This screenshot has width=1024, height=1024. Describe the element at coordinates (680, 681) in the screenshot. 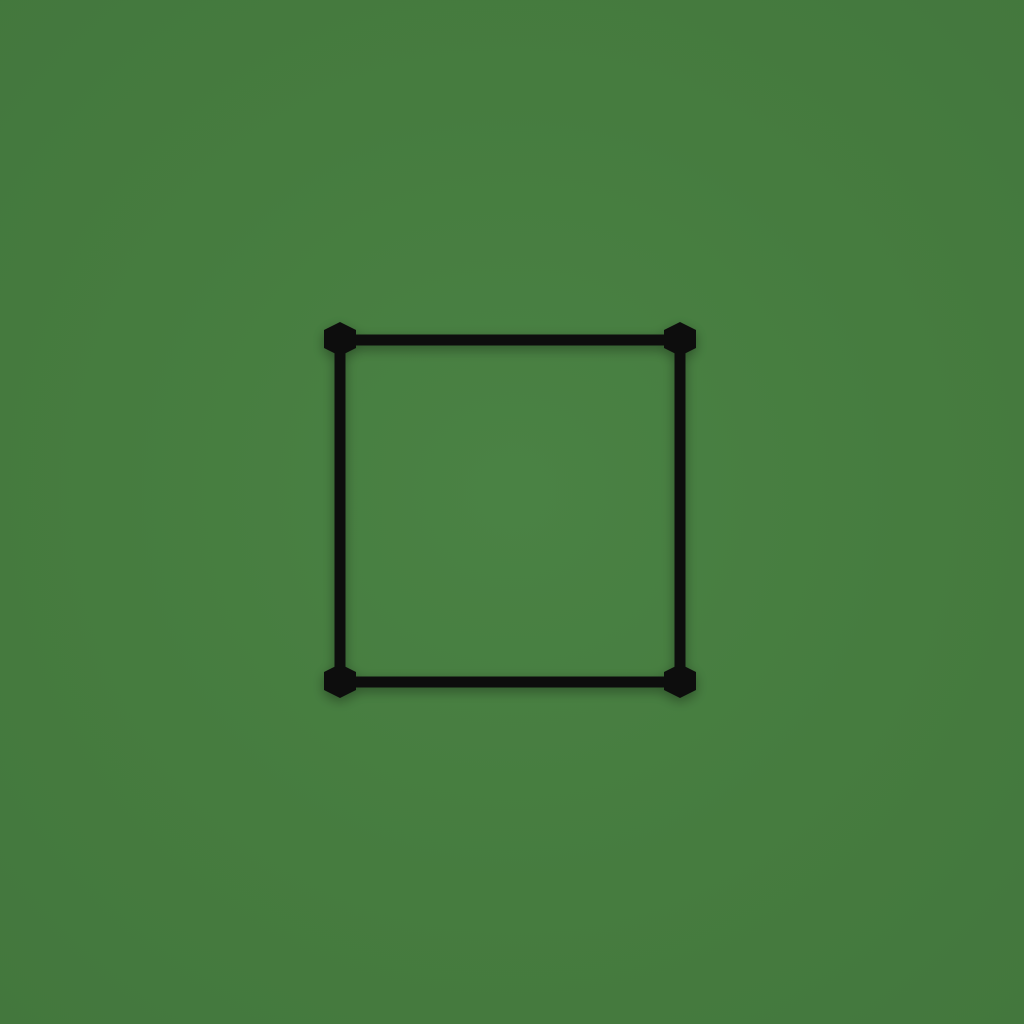

I see `corner-node-bottom-right` at that location.